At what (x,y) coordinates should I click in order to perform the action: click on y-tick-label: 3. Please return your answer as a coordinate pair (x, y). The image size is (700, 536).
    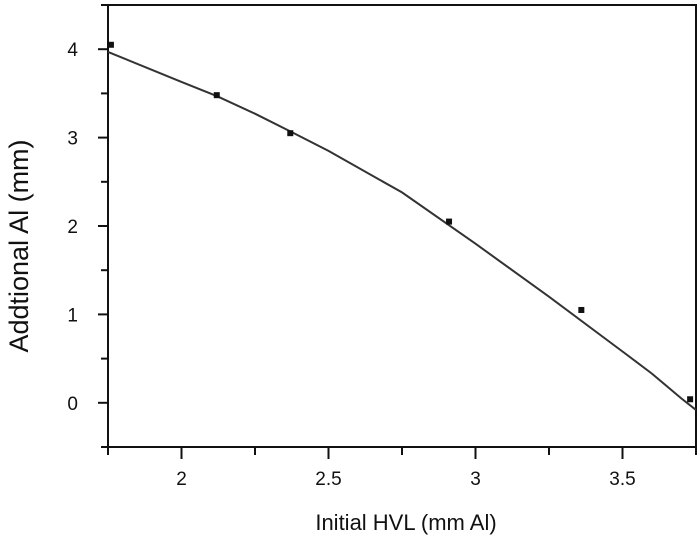
    Looking at the image, I should click on (72, 139).